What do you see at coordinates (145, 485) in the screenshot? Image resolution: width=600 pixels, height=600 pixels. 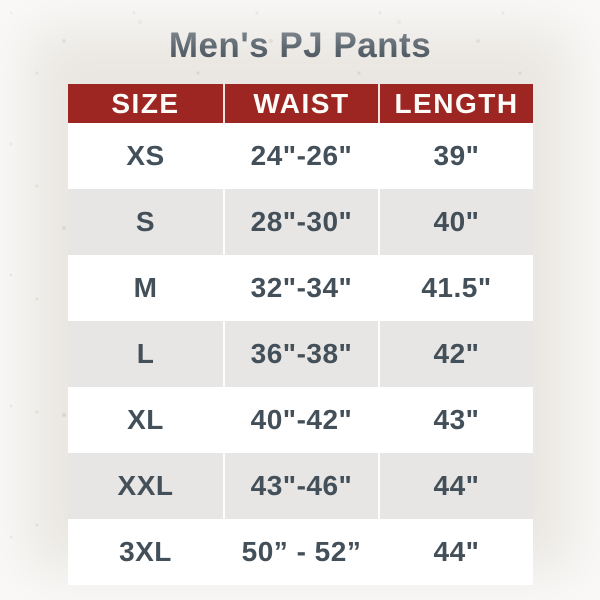 I see `cell-size: XXL` at bounding box center [145, 485].